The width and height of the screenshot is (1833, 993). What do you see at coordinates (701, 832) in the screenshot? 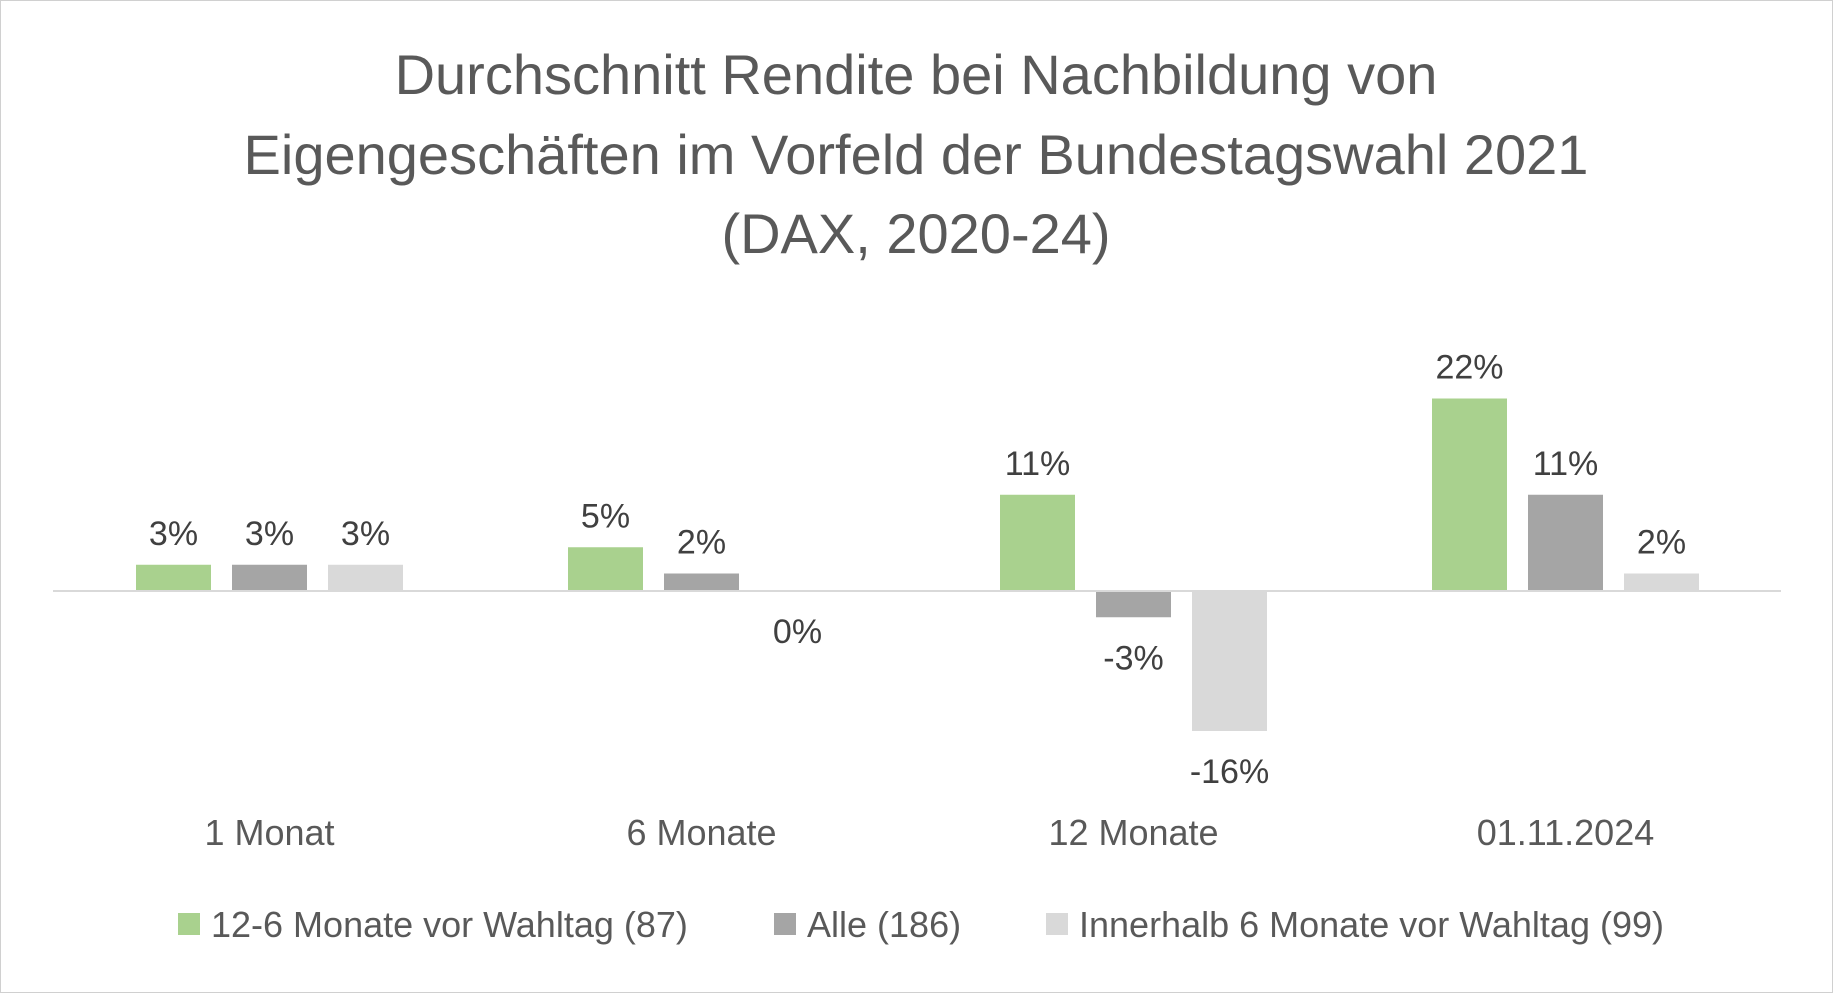
I see `category-label-2: 6 Monate` at bounding box center [701, 832].